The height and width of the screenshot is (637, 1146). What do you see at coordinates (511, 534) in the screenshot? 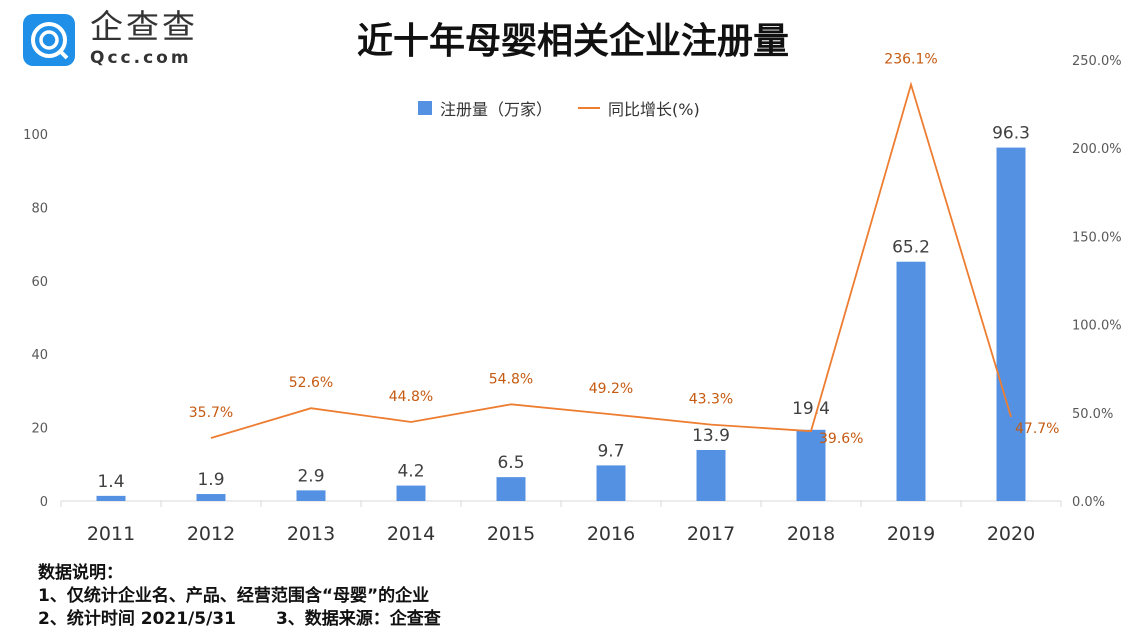
I see `x-axis-tick-label: 2015` at bounding box center [511, 534].